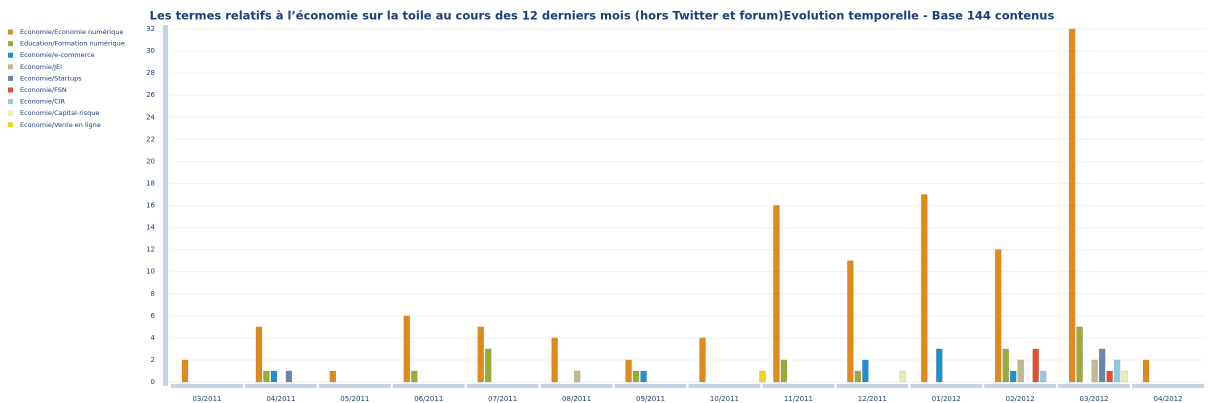  I want to click on legend-label: Economie/Startups, so click(51, 78).